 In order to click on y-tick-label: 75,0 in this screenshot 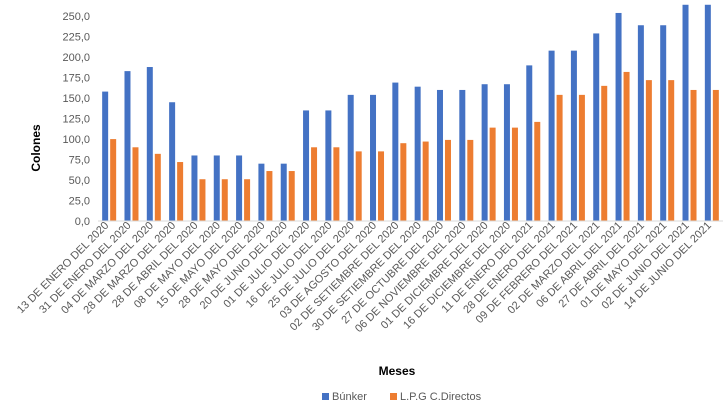, I will do `click(79, 161)`.